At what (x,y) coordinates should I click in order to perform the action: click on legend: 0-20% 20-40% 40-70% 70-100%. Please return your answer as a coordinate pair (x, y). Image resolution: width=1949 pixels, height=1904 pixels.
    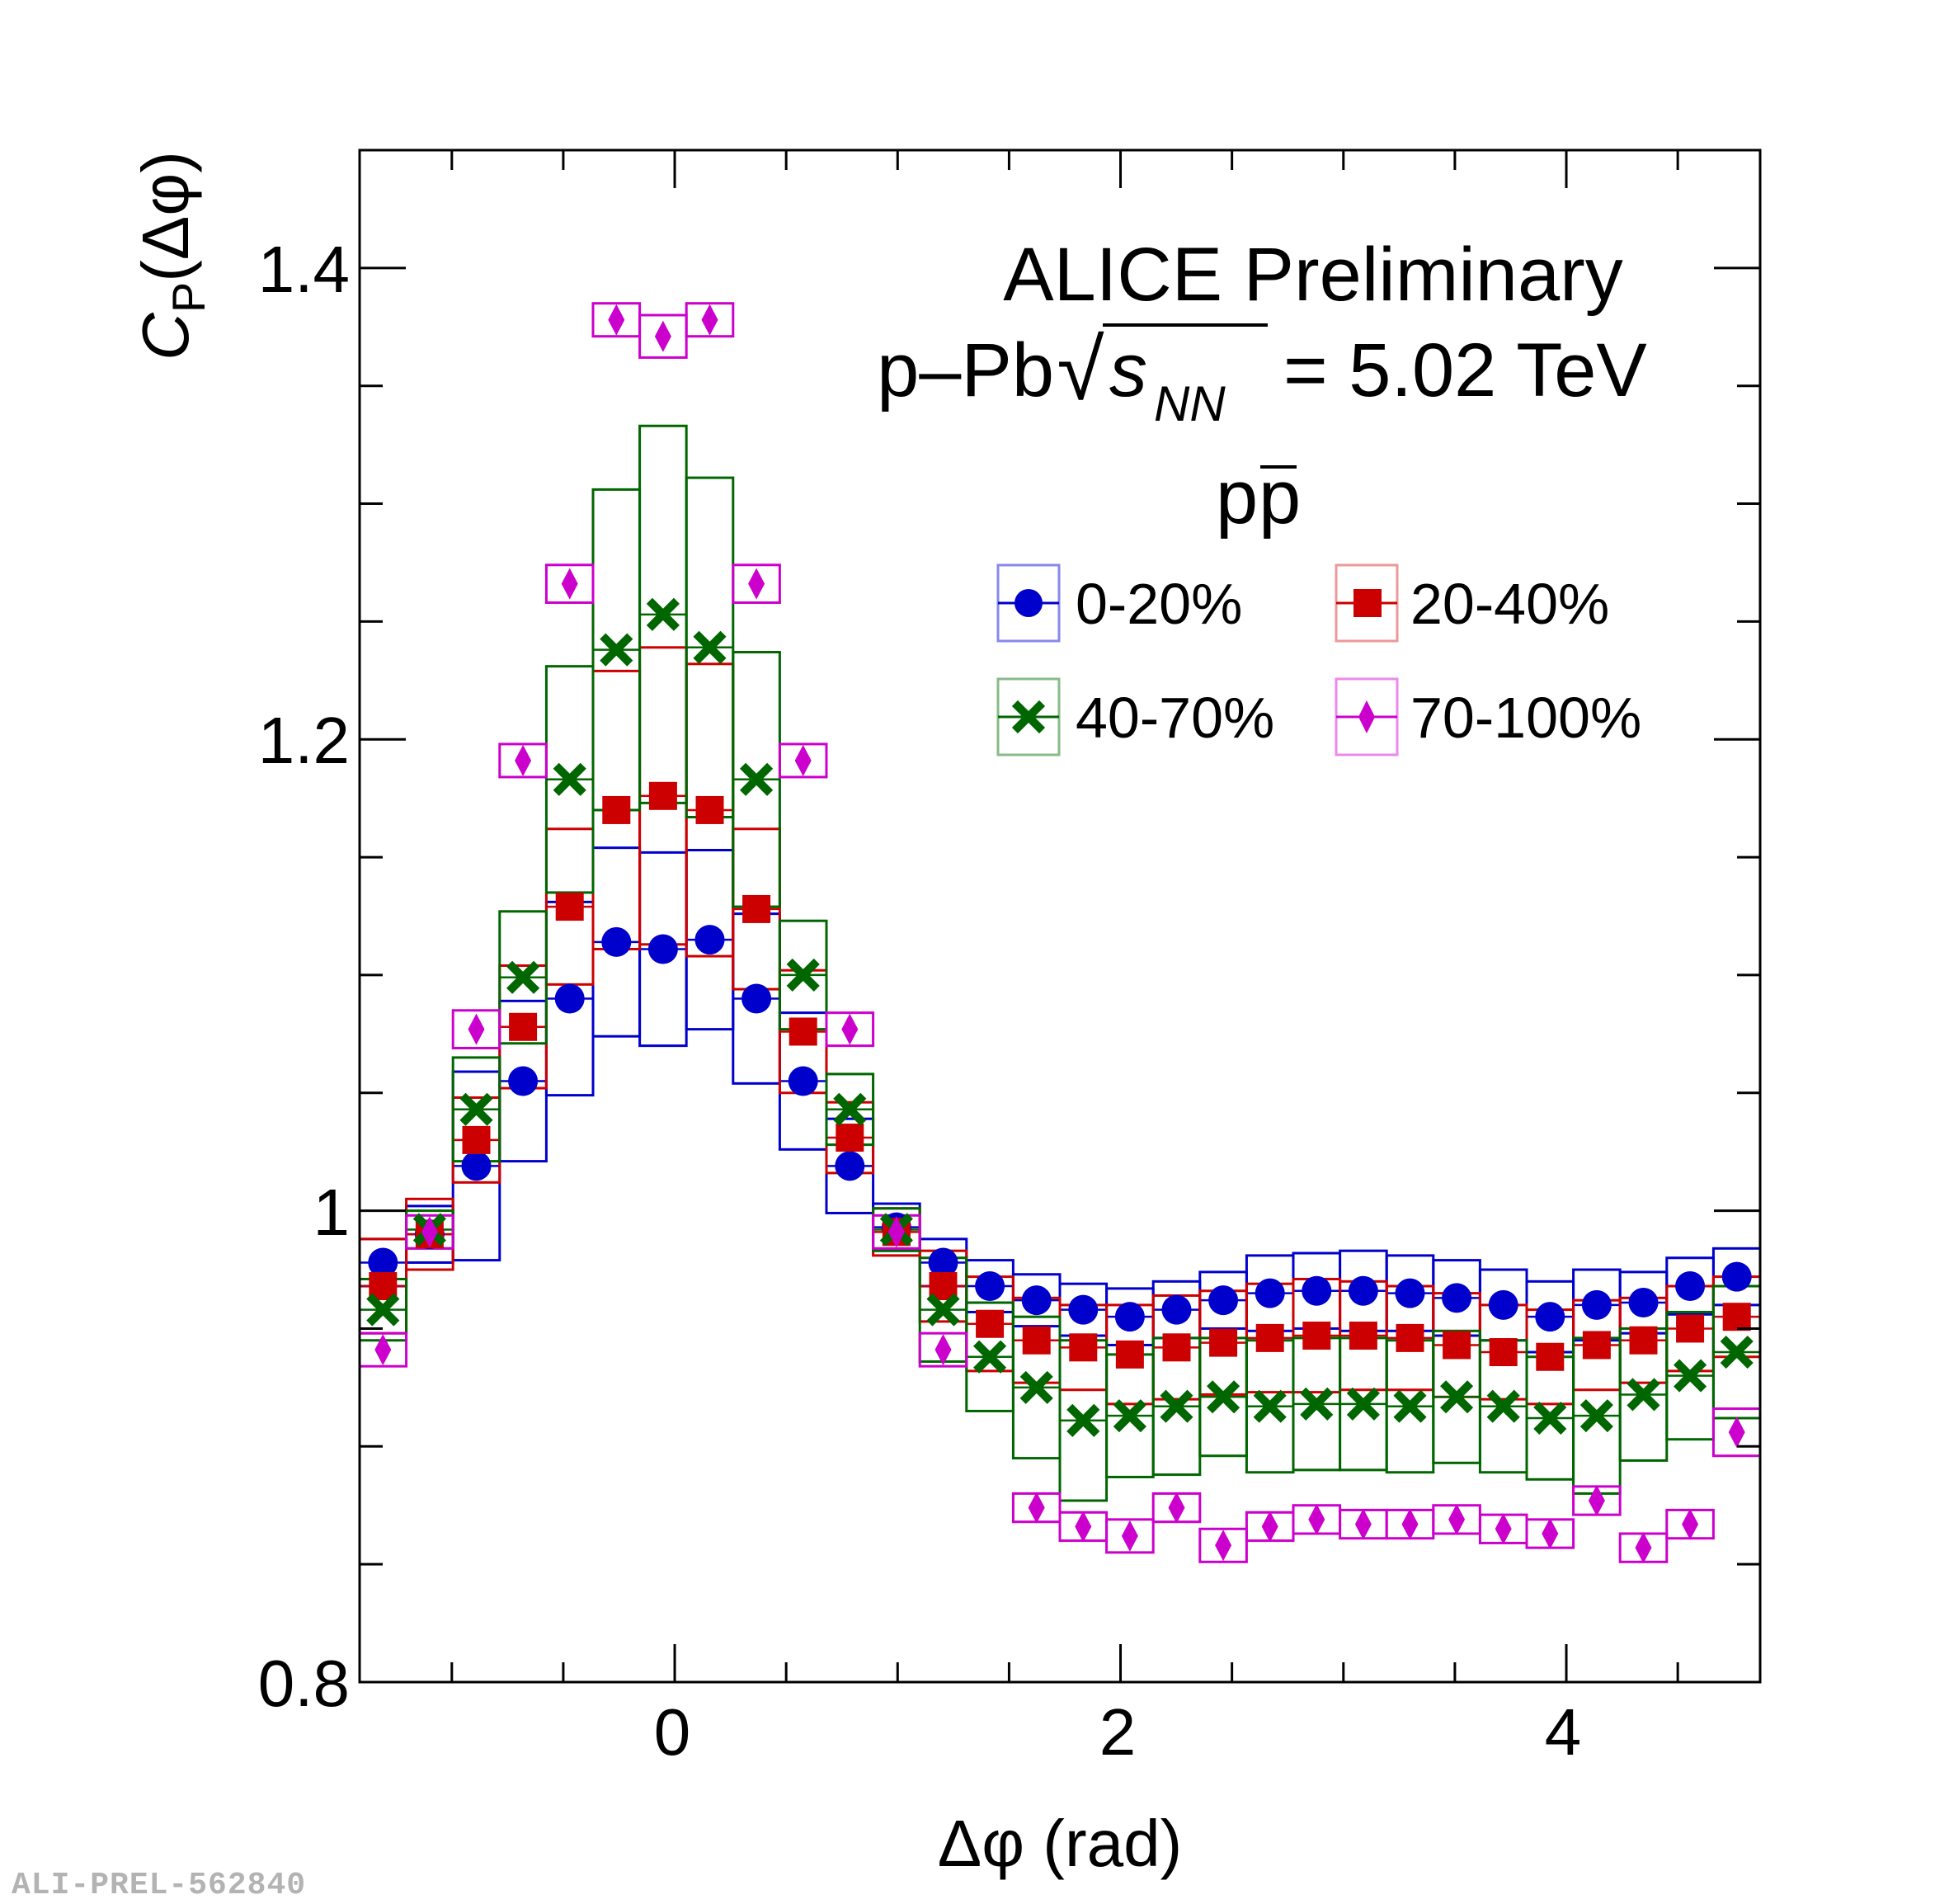
    Looking at the image, I should click on (1318, 659).